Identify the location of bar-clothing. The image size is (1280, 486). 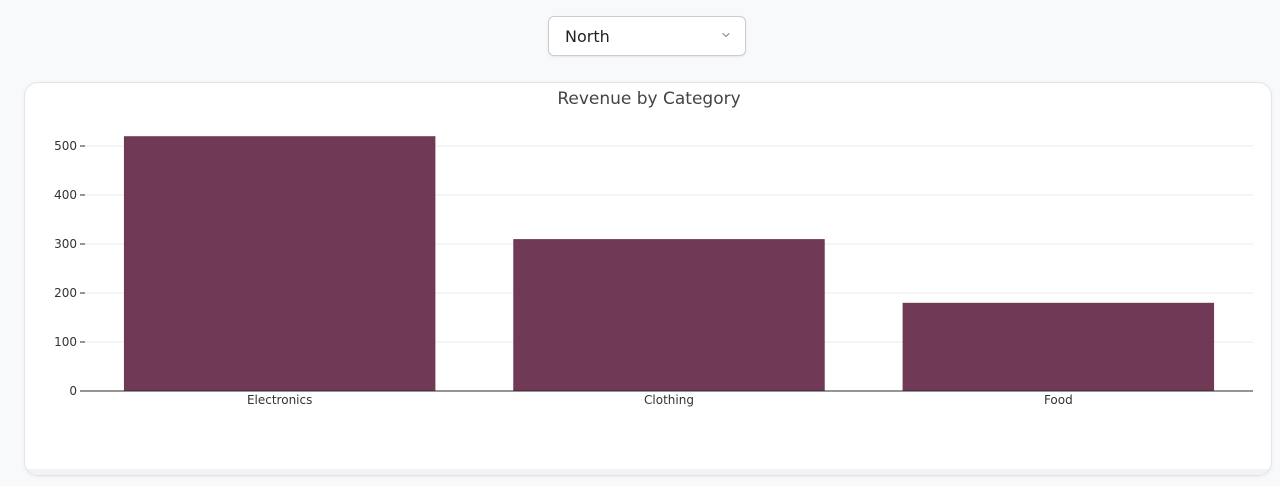
(669, 315).